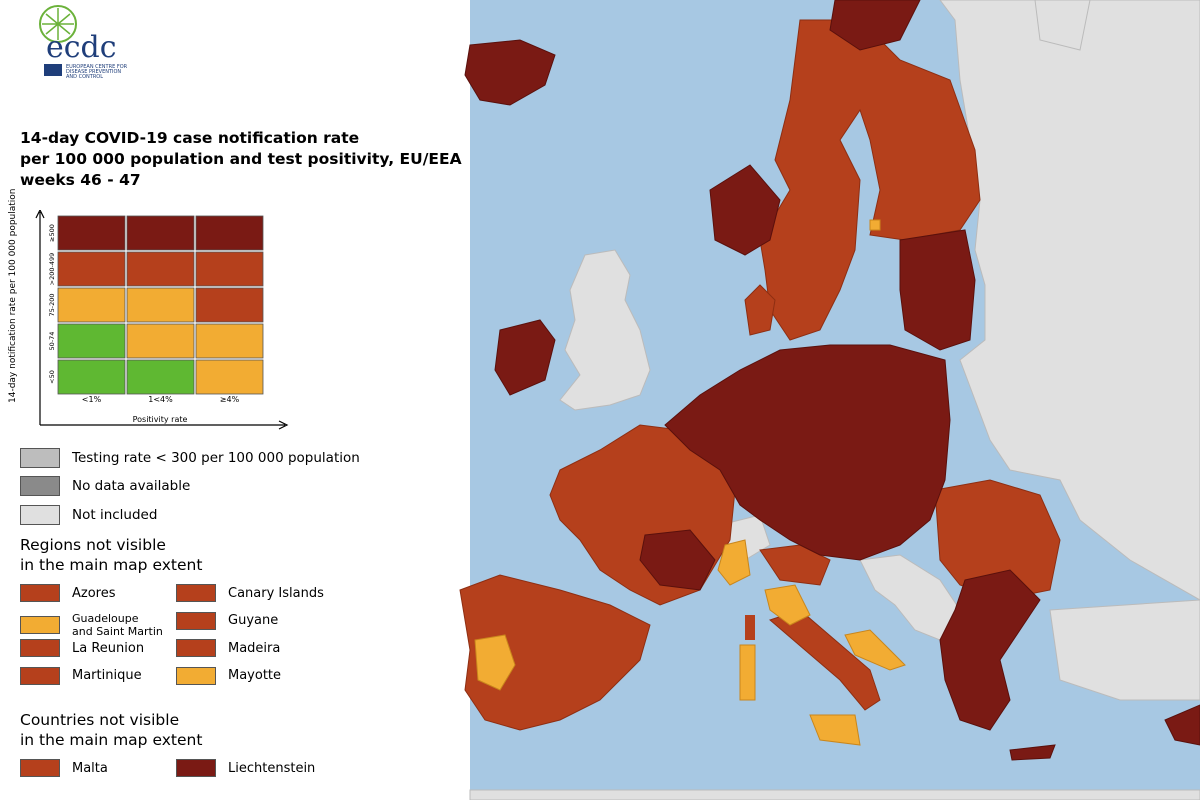 The height and width of the screenshot is (800, 1200). I want to click on region-label: La Reunion, so click(108, 648).